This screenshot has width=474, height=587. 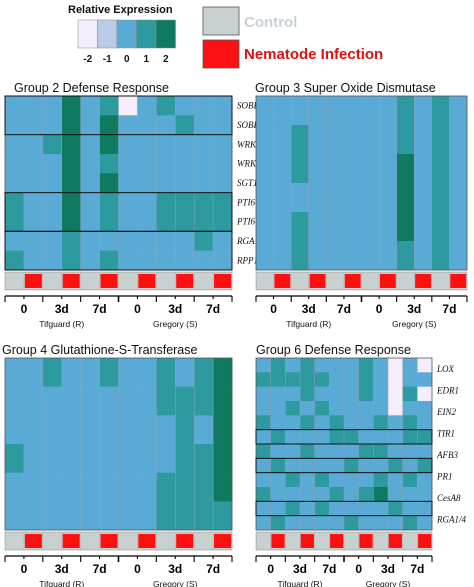 I want to click on scale-label-2: 0, so click(x=127, y=59).